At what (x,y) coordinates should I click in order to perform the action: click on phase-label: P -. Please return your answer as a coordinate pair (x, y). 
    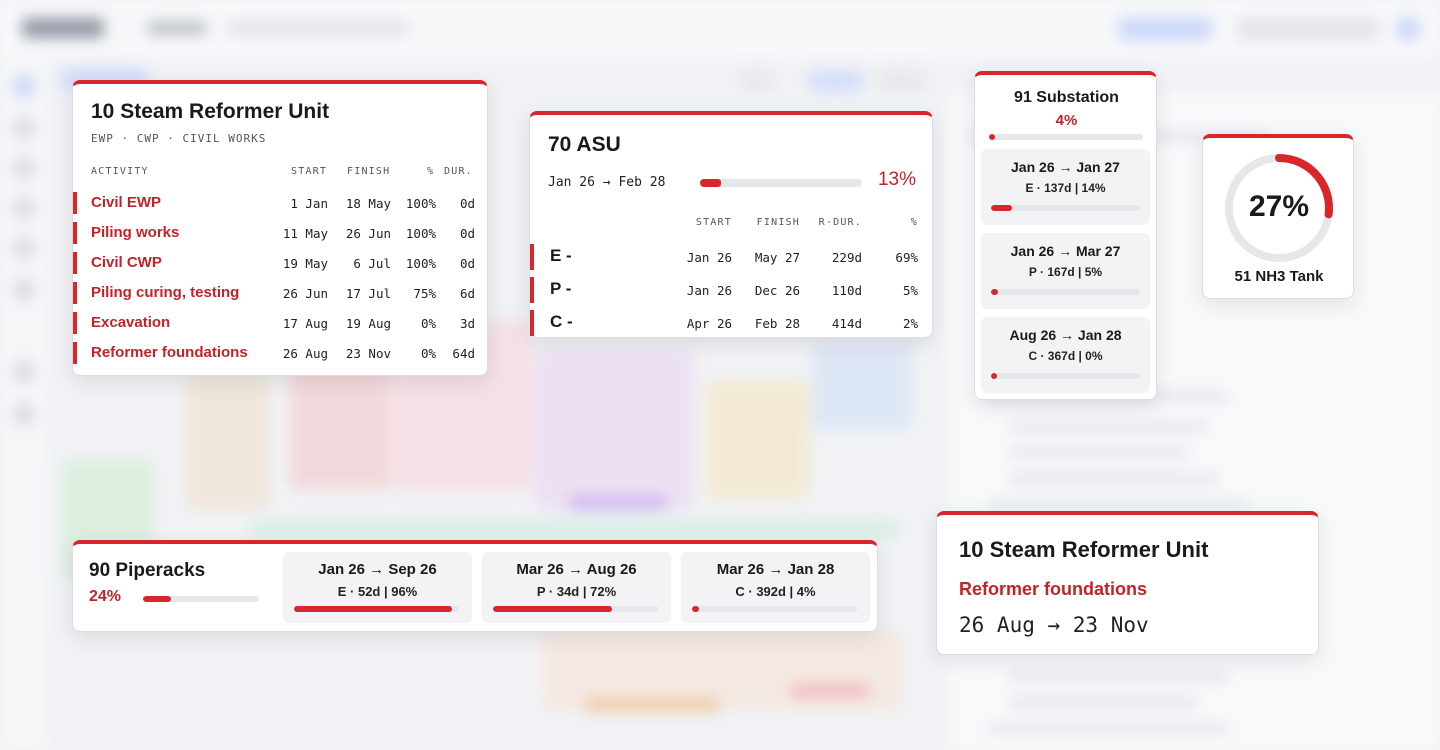
    Looking at the image, I should click on (561, 288).